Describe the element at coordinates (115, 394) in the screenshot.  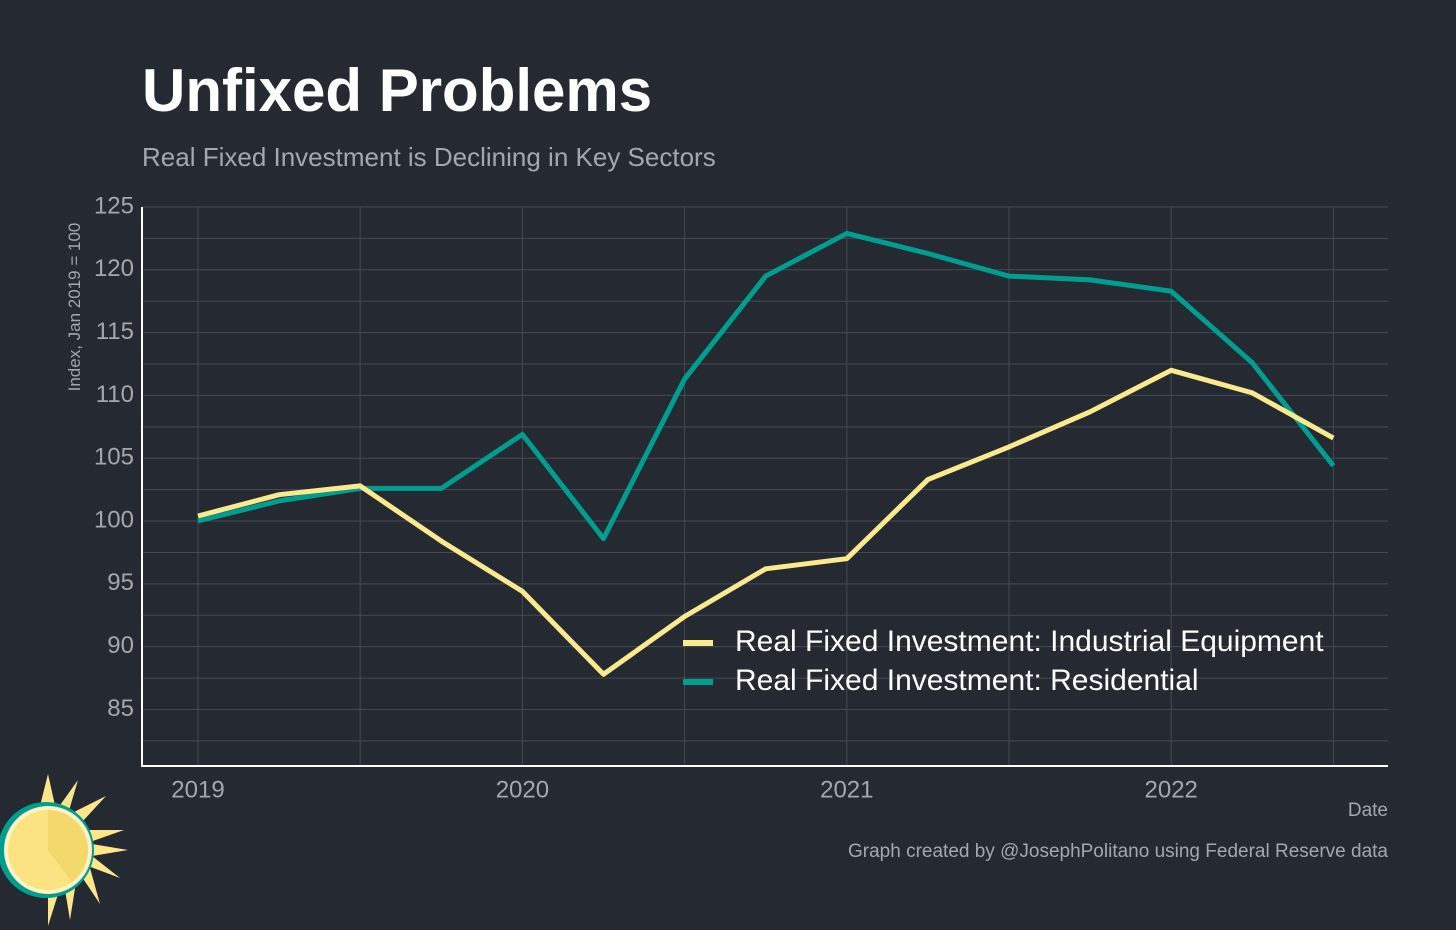
I see `y-tick-label: 110` at that location.